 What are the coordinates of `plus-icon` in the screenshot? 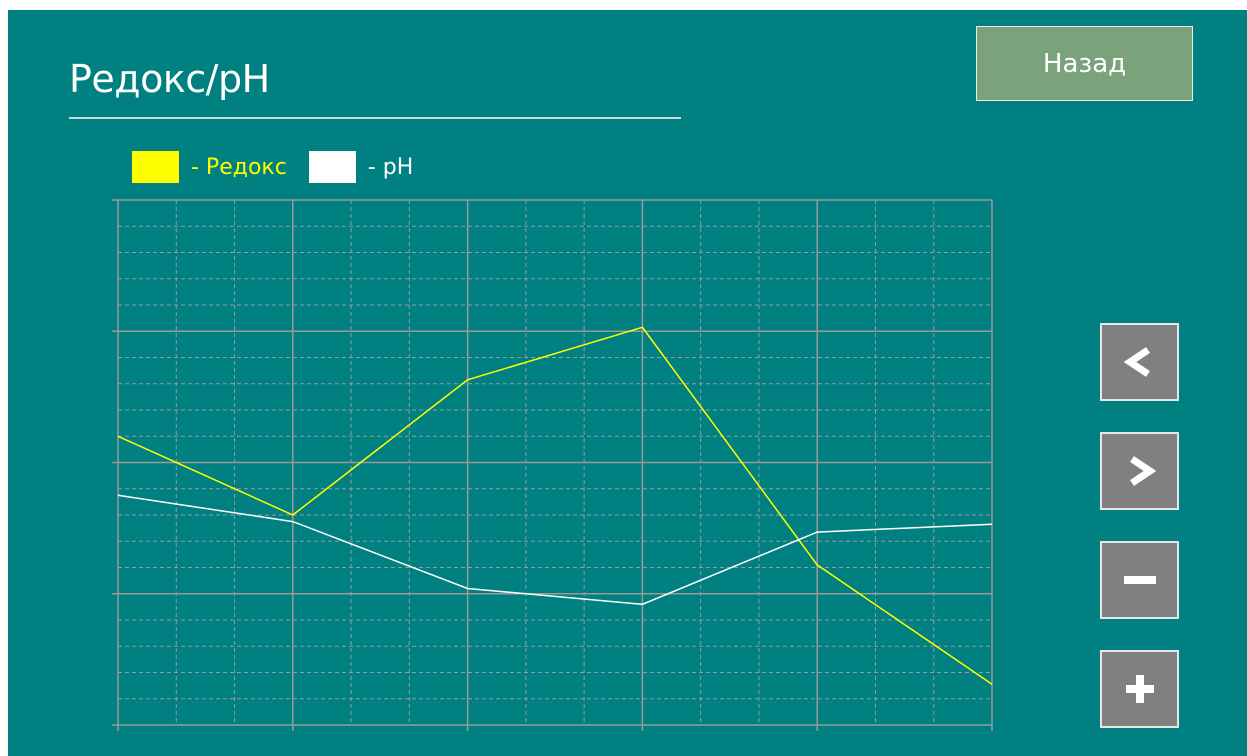 It's located at (1139, 689).